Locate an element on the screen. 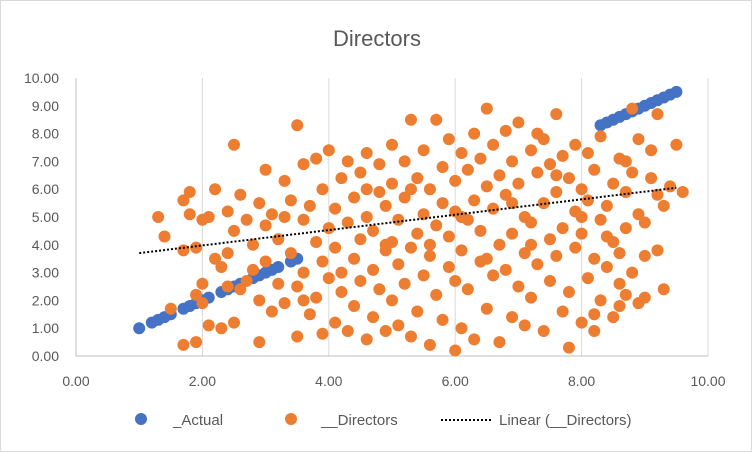 Image resolution: width=752 pixels, height=452 pixels. x-tick-label: 6.00 is located at coordinates (455, 381).